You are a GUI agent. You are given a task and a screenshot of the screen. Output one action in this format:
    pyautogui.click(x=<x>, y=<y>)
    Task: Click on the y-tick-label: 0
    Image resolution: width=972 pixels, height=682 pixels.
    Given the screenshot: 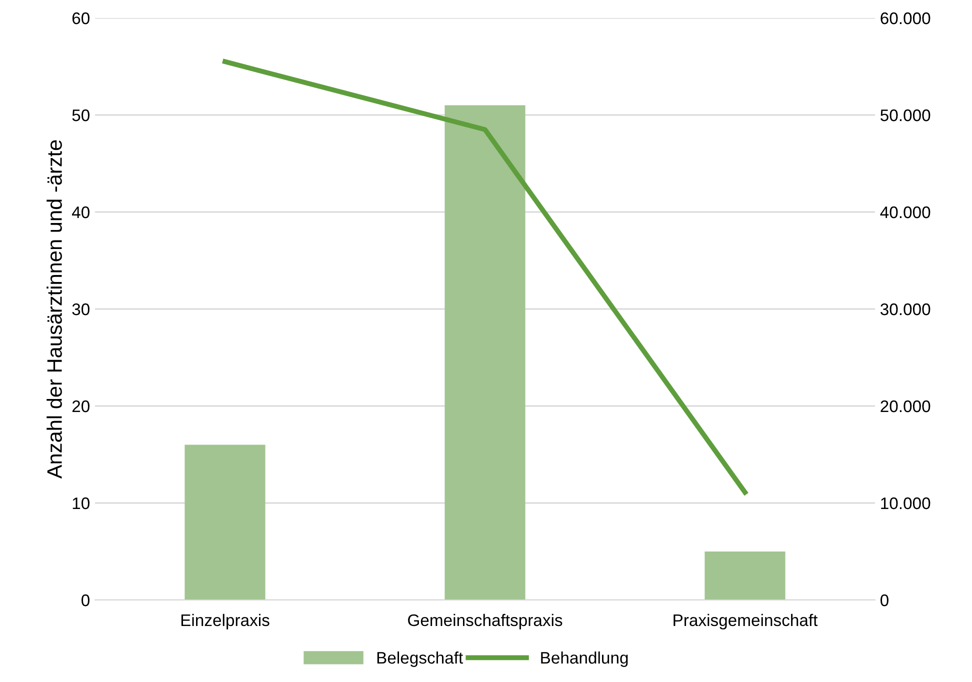 What is the action you would take?
    pyautogui.click(x=86, y=600)
    